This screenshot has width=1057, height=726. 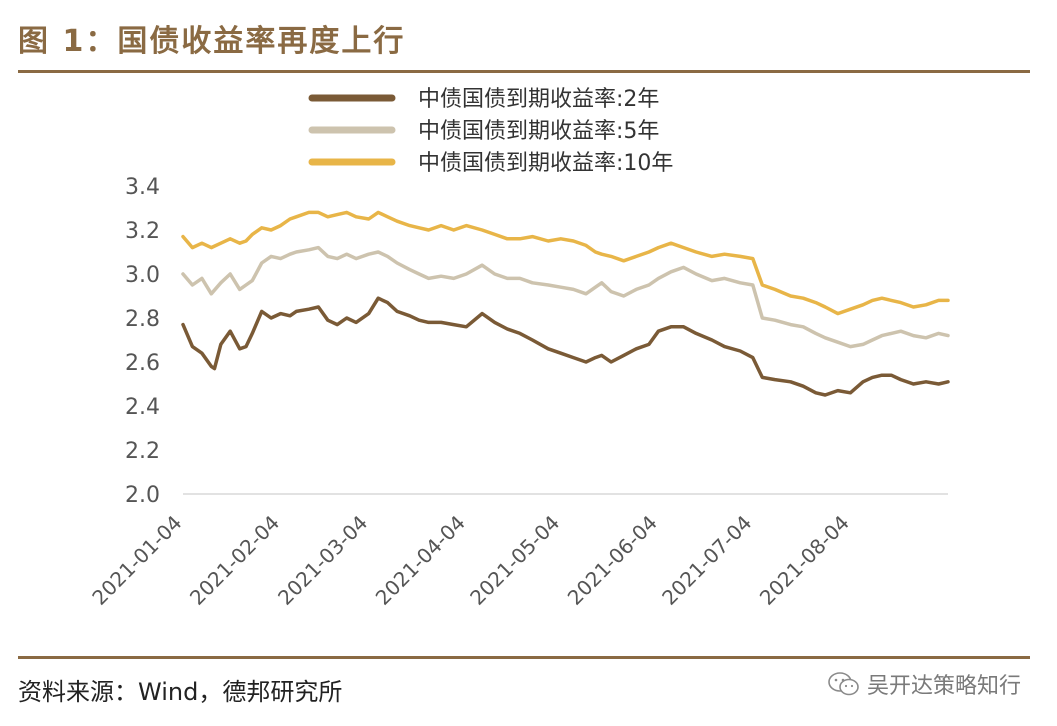 What do you see at coordinates (142, 319) in the screenshot?
I see `y-tick-label: 2.8` at bounding box center [142, 319].